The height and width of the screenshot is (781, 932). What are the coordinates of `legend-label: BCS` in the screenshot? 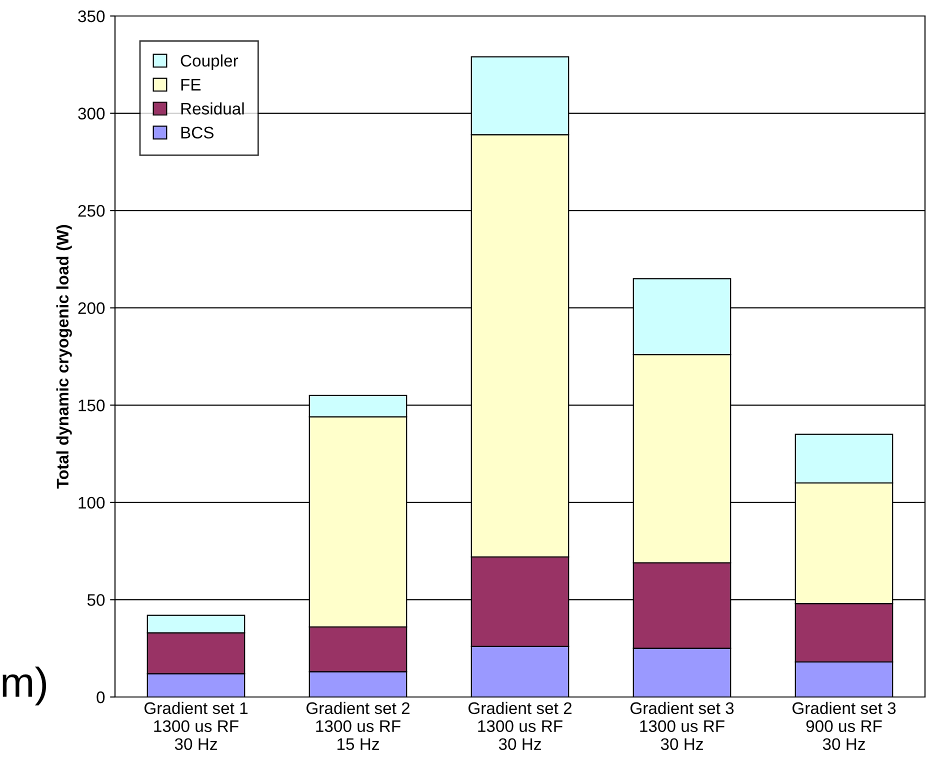 It's located at (197, 132).